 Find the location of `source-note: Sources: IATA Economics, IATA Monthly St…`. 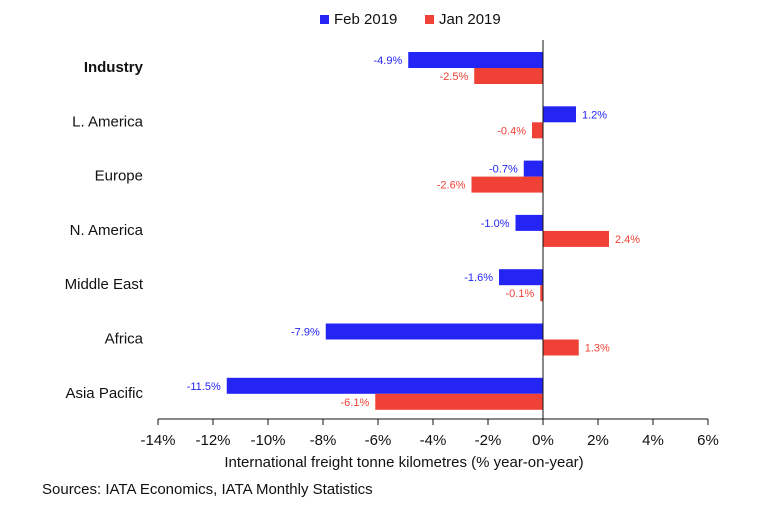

source-note: Sources: IATA Economics, IATA Monthly St… is located at coordinates (207, 489).